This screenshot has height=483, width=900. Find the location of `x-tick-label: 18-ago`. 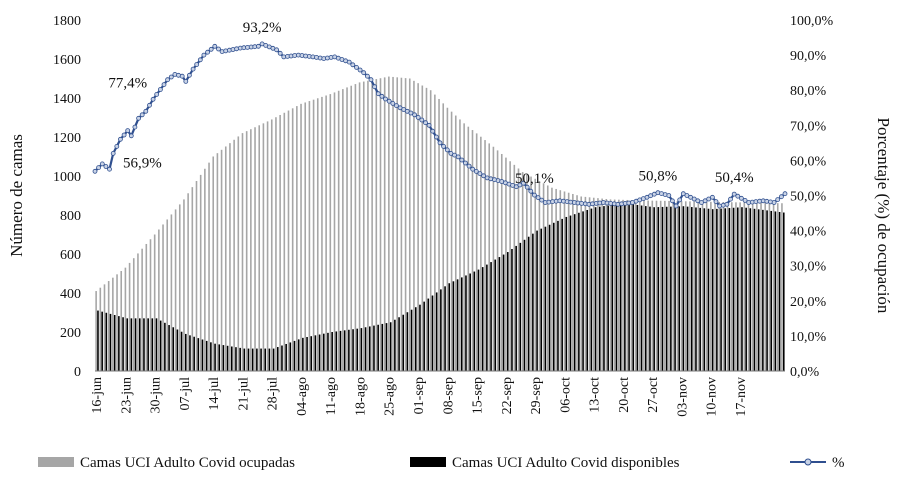

x-tick-label: 18-ago is located at coordinates (361, 396).